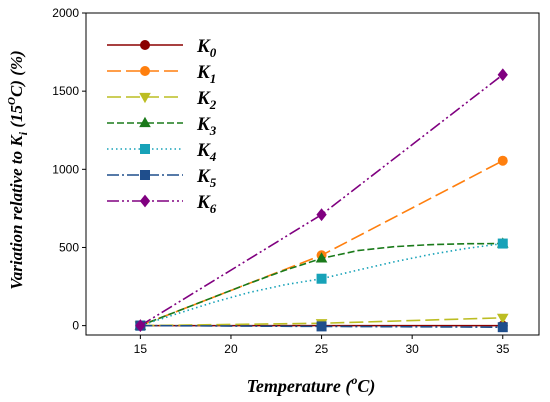 Image resolution: width=550 pixels, height=402 pixels. What do you see at coordinates (206, 126) in the screenshot?
I see `legend-label: K3` at bounding box center [206, 126].